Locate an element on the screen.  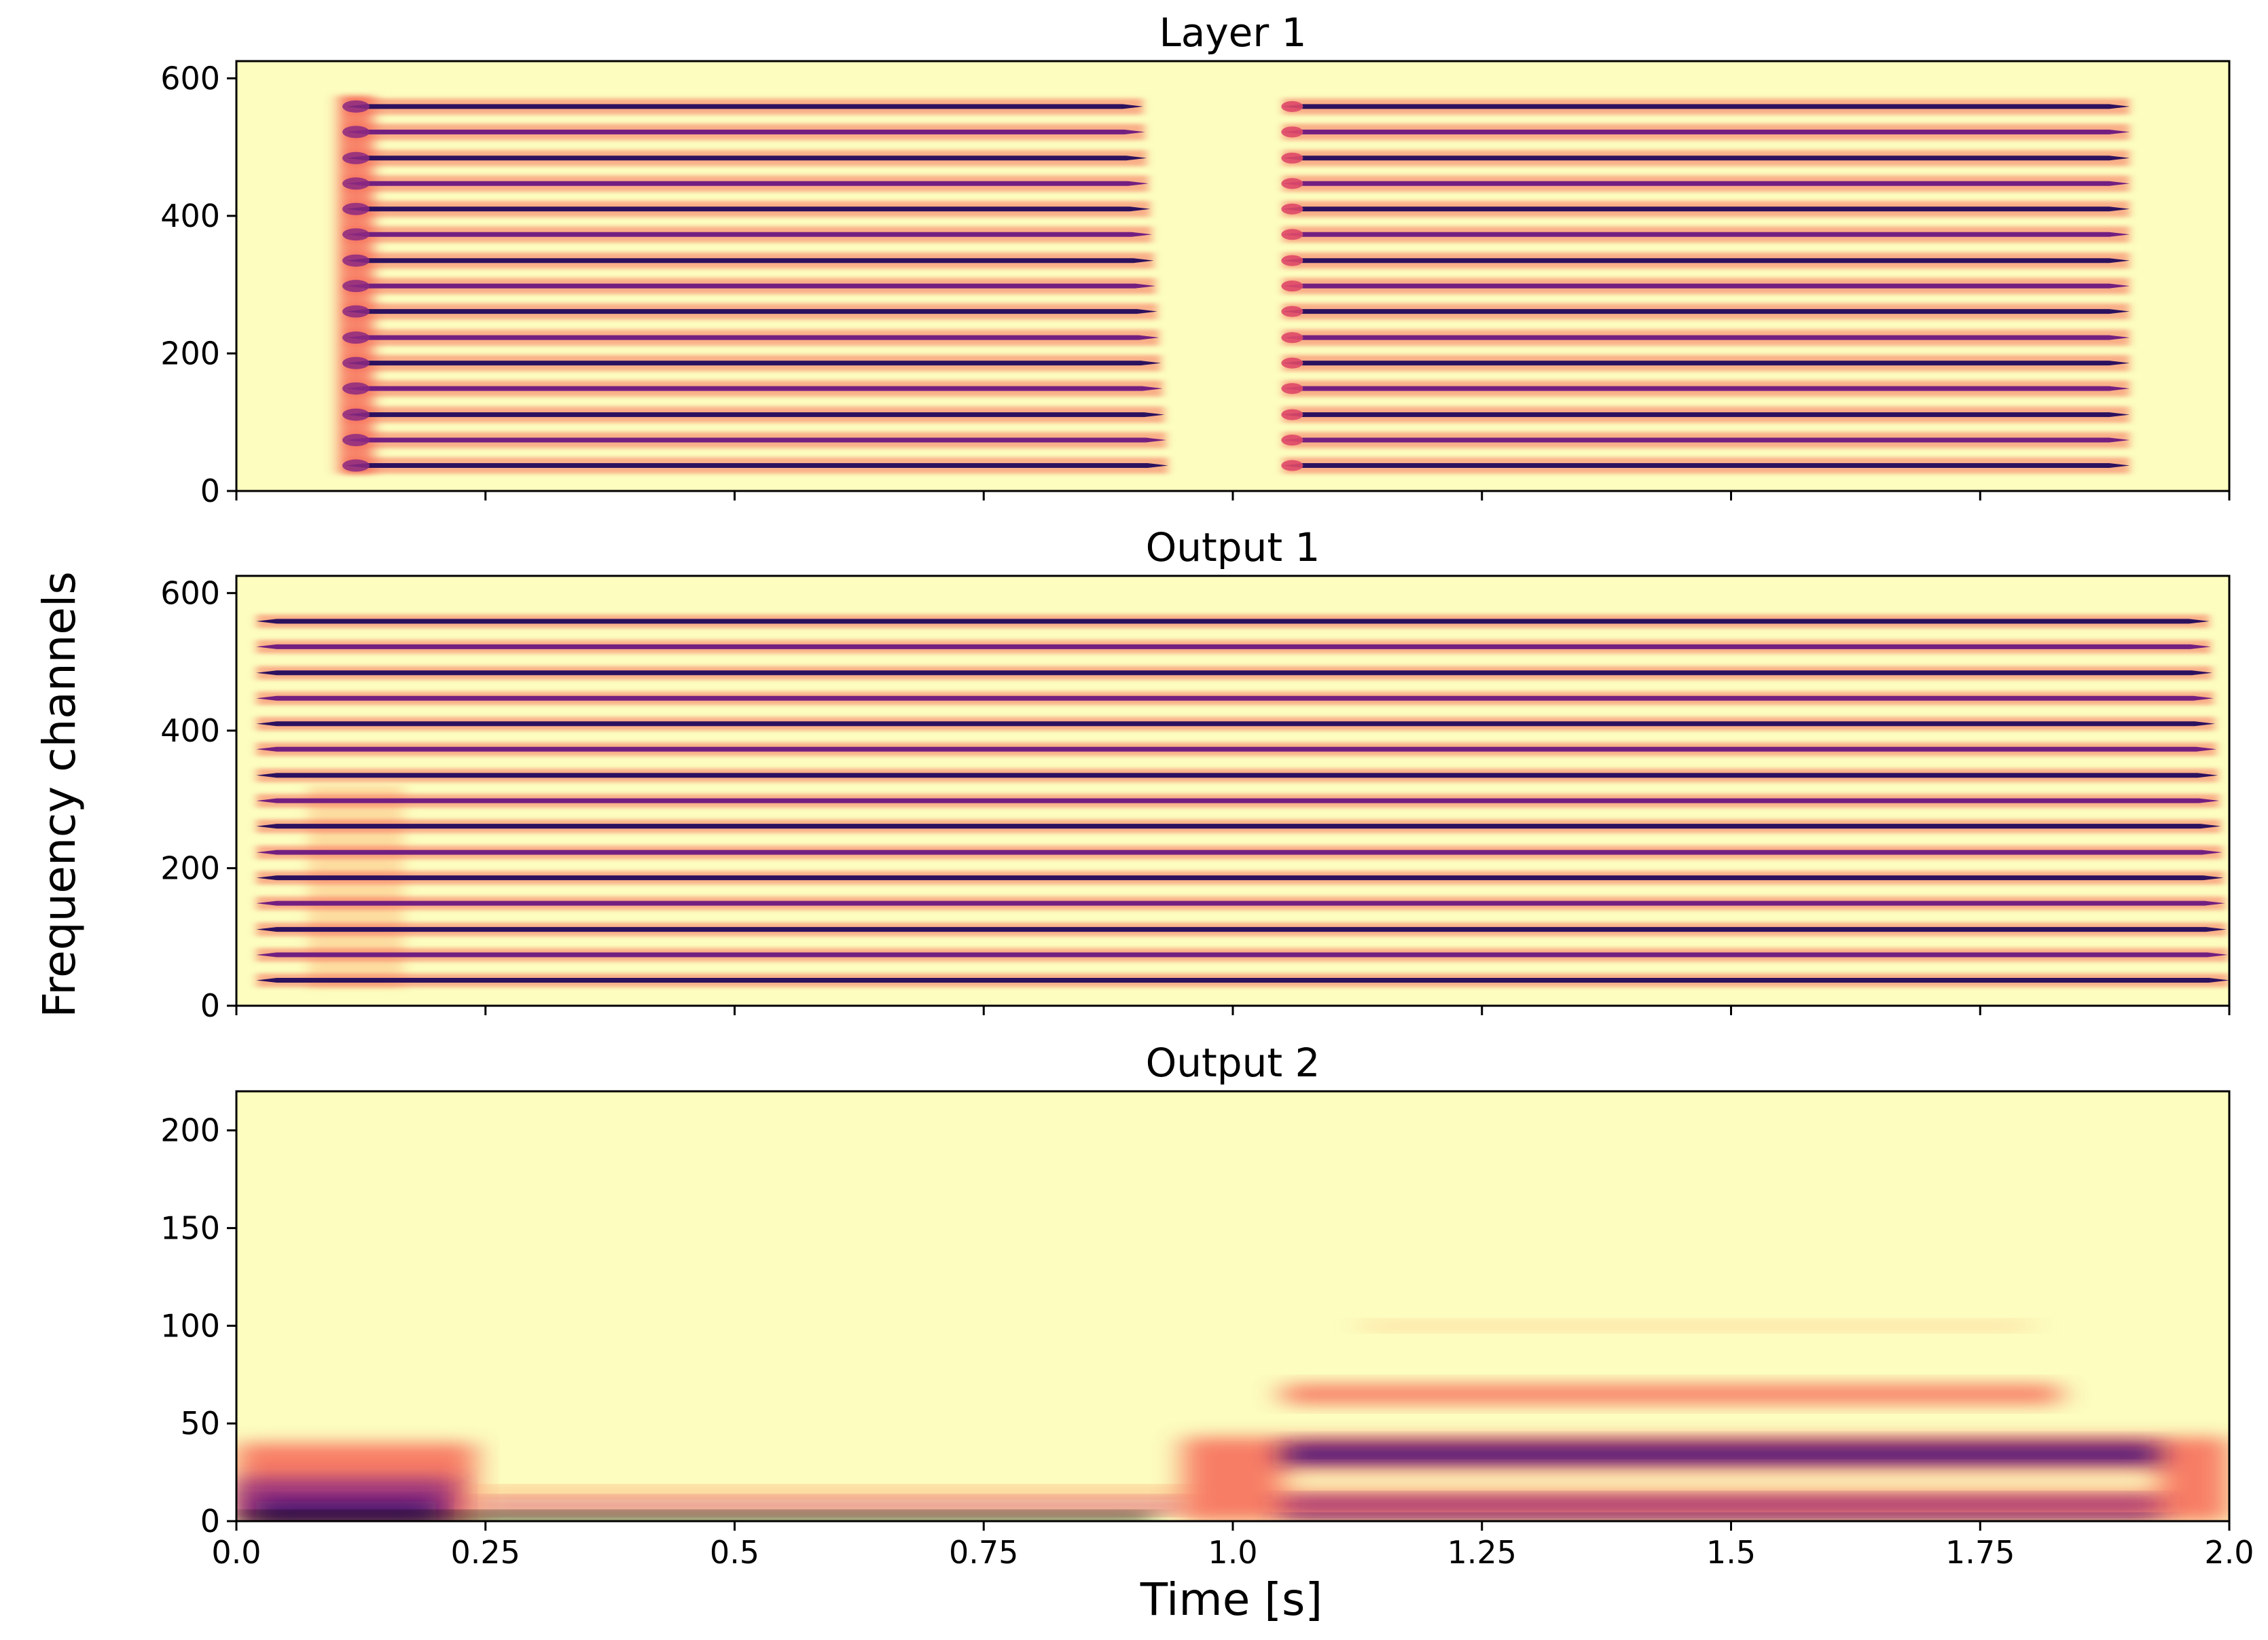
x-tick-label: 1.5 is located at coordinates (1731, 1552).